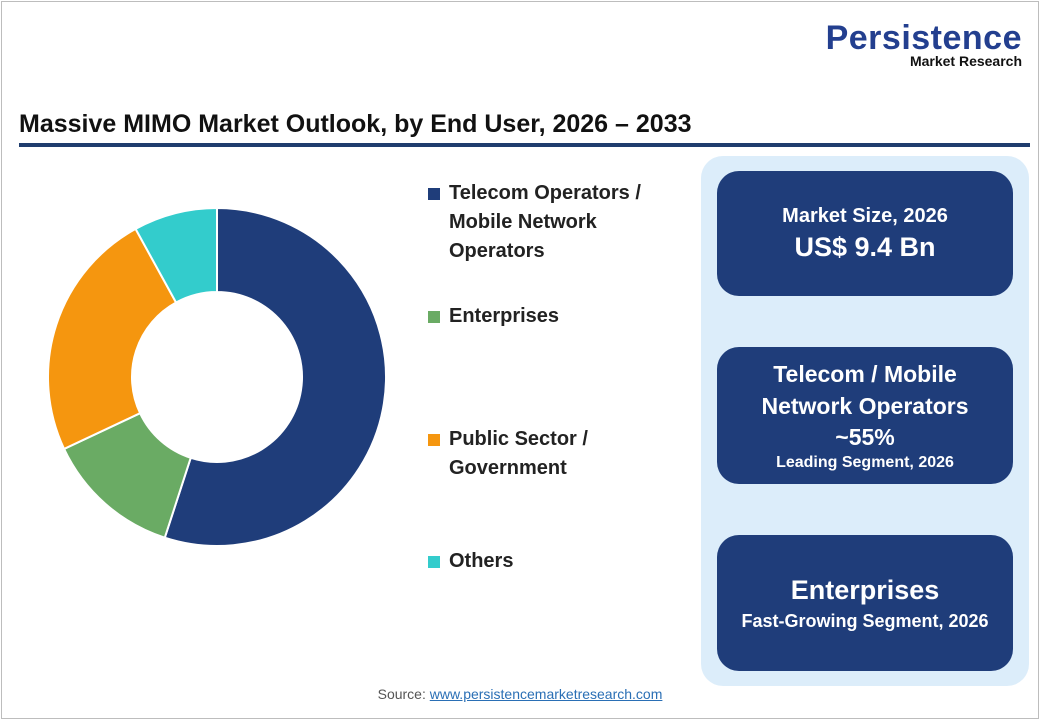  Describe the element at coordinates (275, 376) in the screenshot. I see `slice-telecom` at that location.